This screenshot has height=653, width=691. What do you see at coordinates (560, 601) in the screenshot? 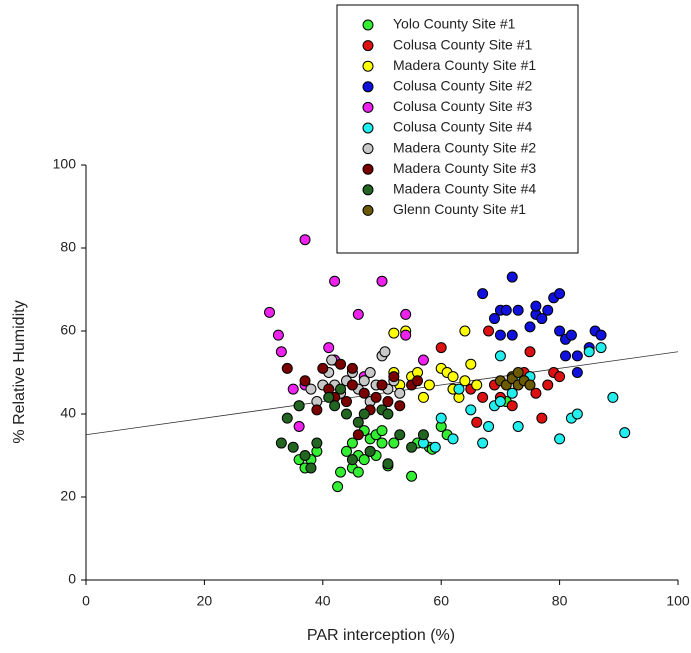
I see `x-tick-label: 80` at bounding box center [560, 601].